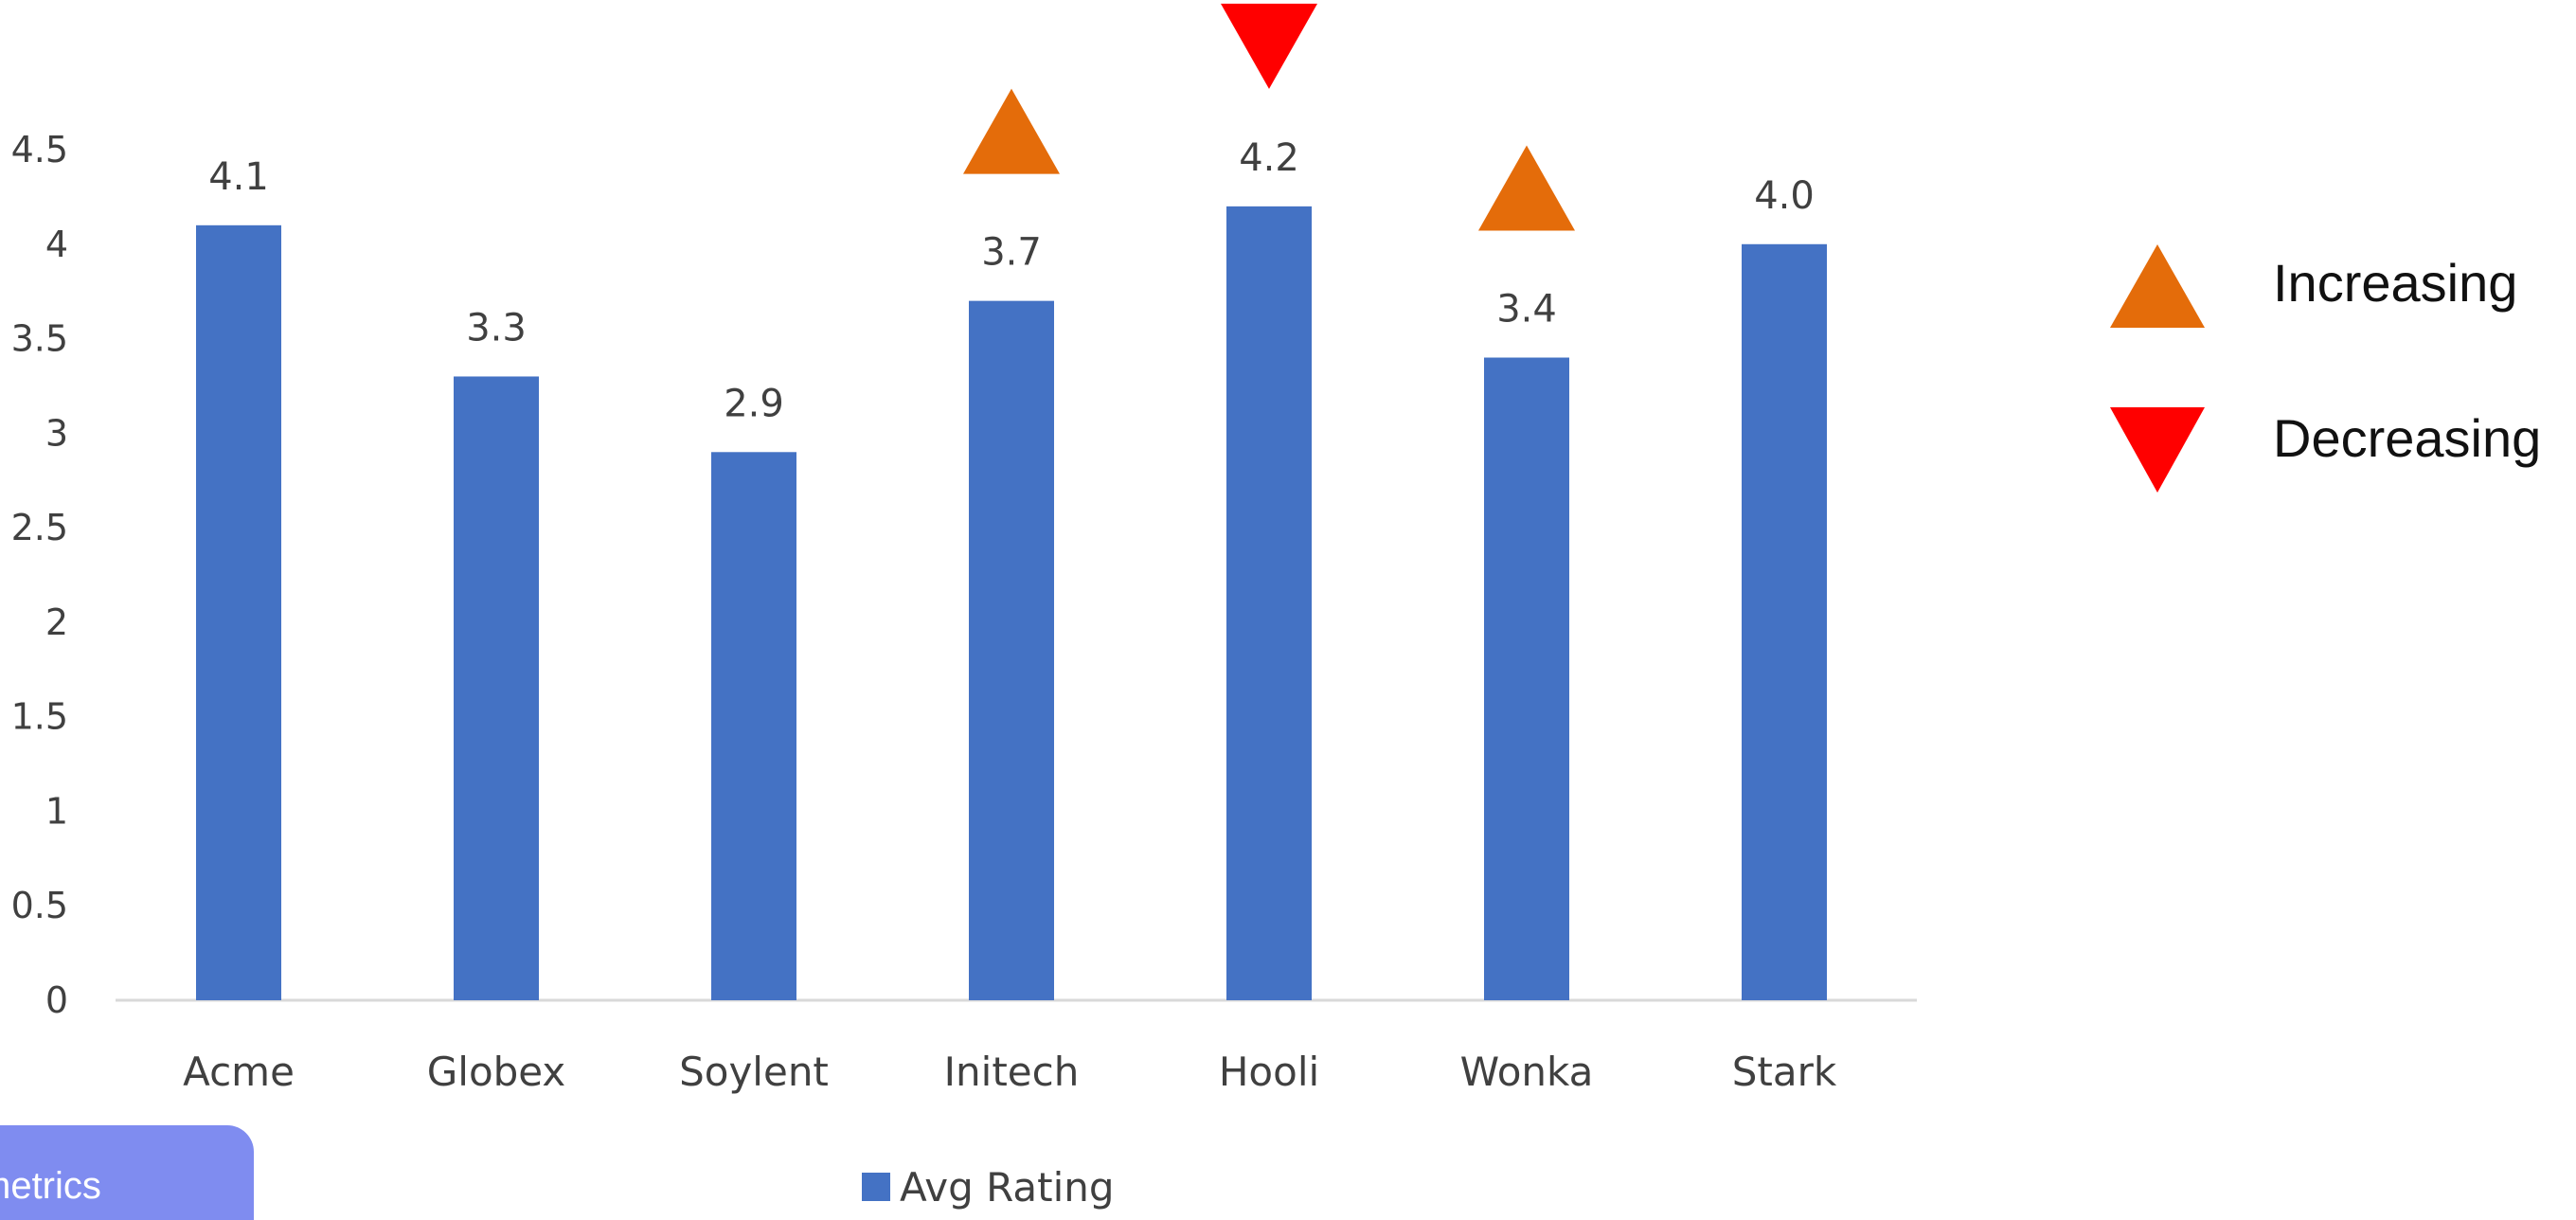 Image resolution: width=2576 pixels, height=1220 pixels. What do you see at coordinates (1269, 158) in the screenshot?
I see `data-label: 4.2` at bounding box center [1269, 158].